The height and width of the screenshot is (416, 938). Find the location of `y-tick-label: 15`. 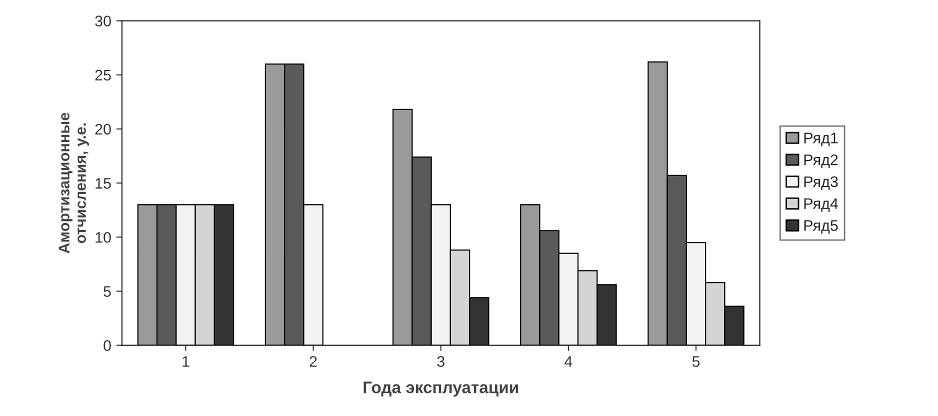

y-tick-label: 15 is located at coordinates (103, 183).